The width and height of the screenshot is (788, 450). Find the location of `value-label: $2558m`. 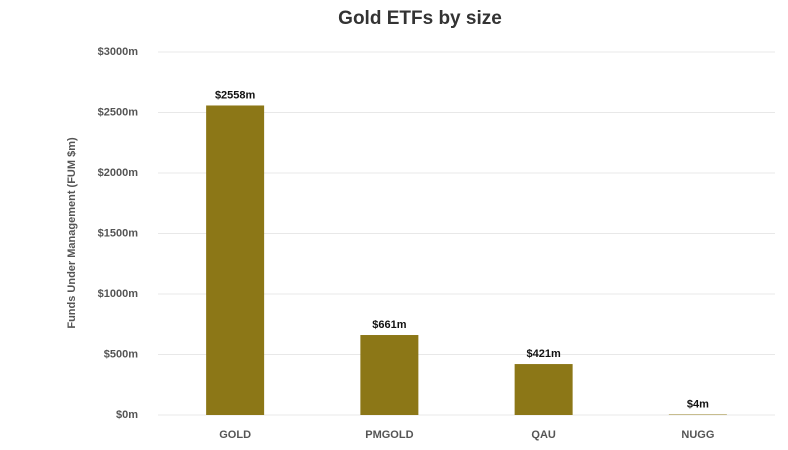

value-label: $2558m is located at coordinates (235, 95).